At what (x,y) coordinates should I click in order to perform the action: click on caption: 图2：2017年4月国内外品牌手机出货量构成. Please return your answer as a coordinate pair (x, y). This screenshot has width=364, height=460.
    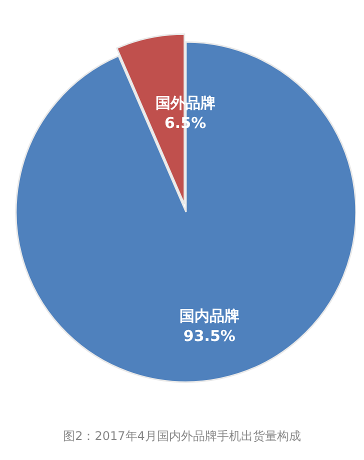
    Looking at the image, I should click on (182, 436).